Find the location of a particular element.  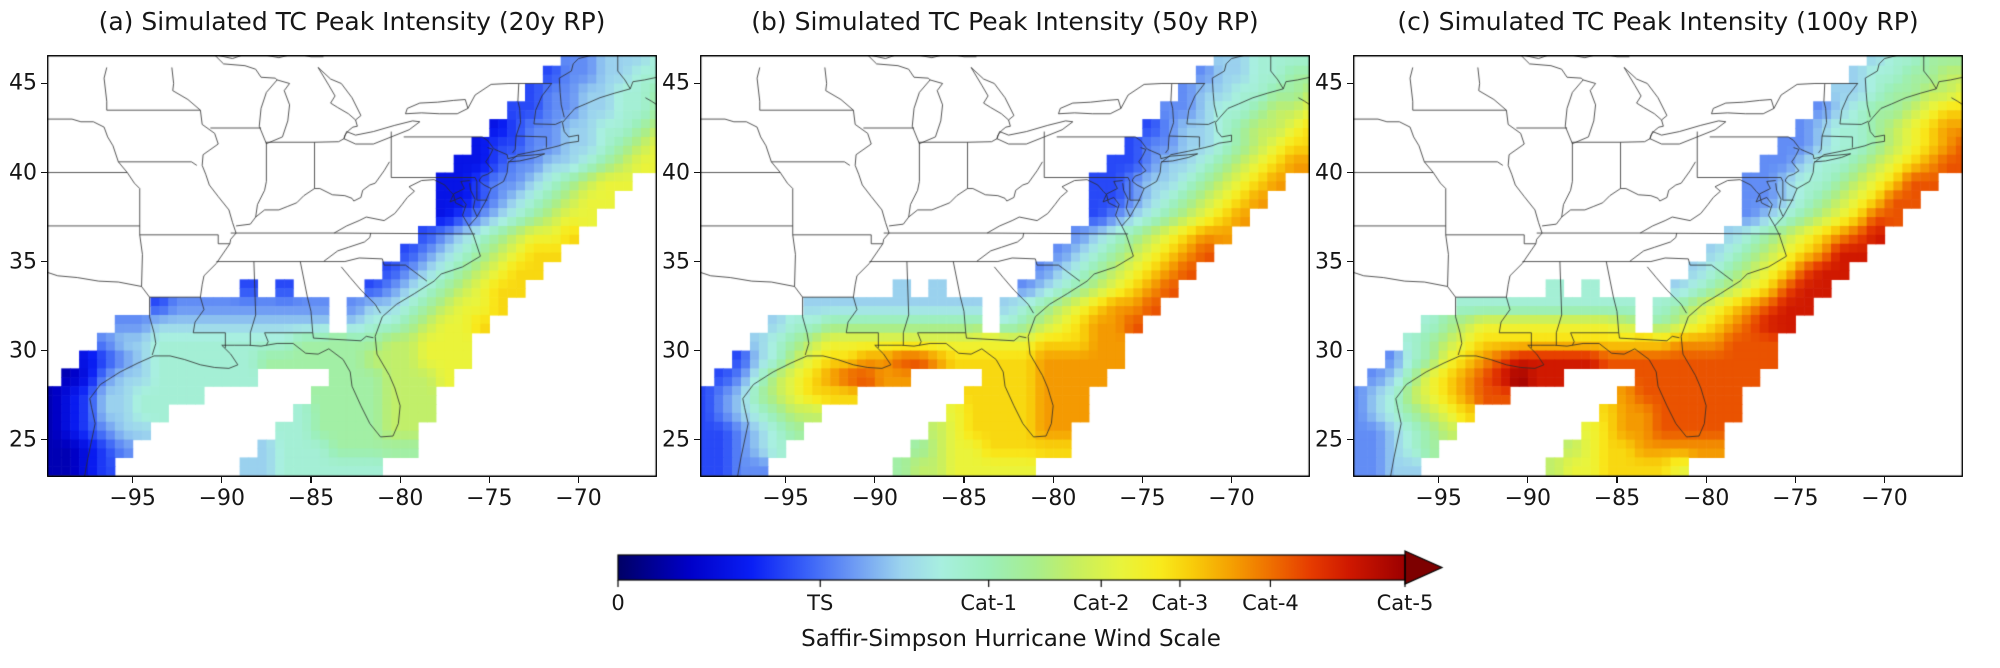

colorbar-tick-label: 0 is located at coordinates (618, 603).